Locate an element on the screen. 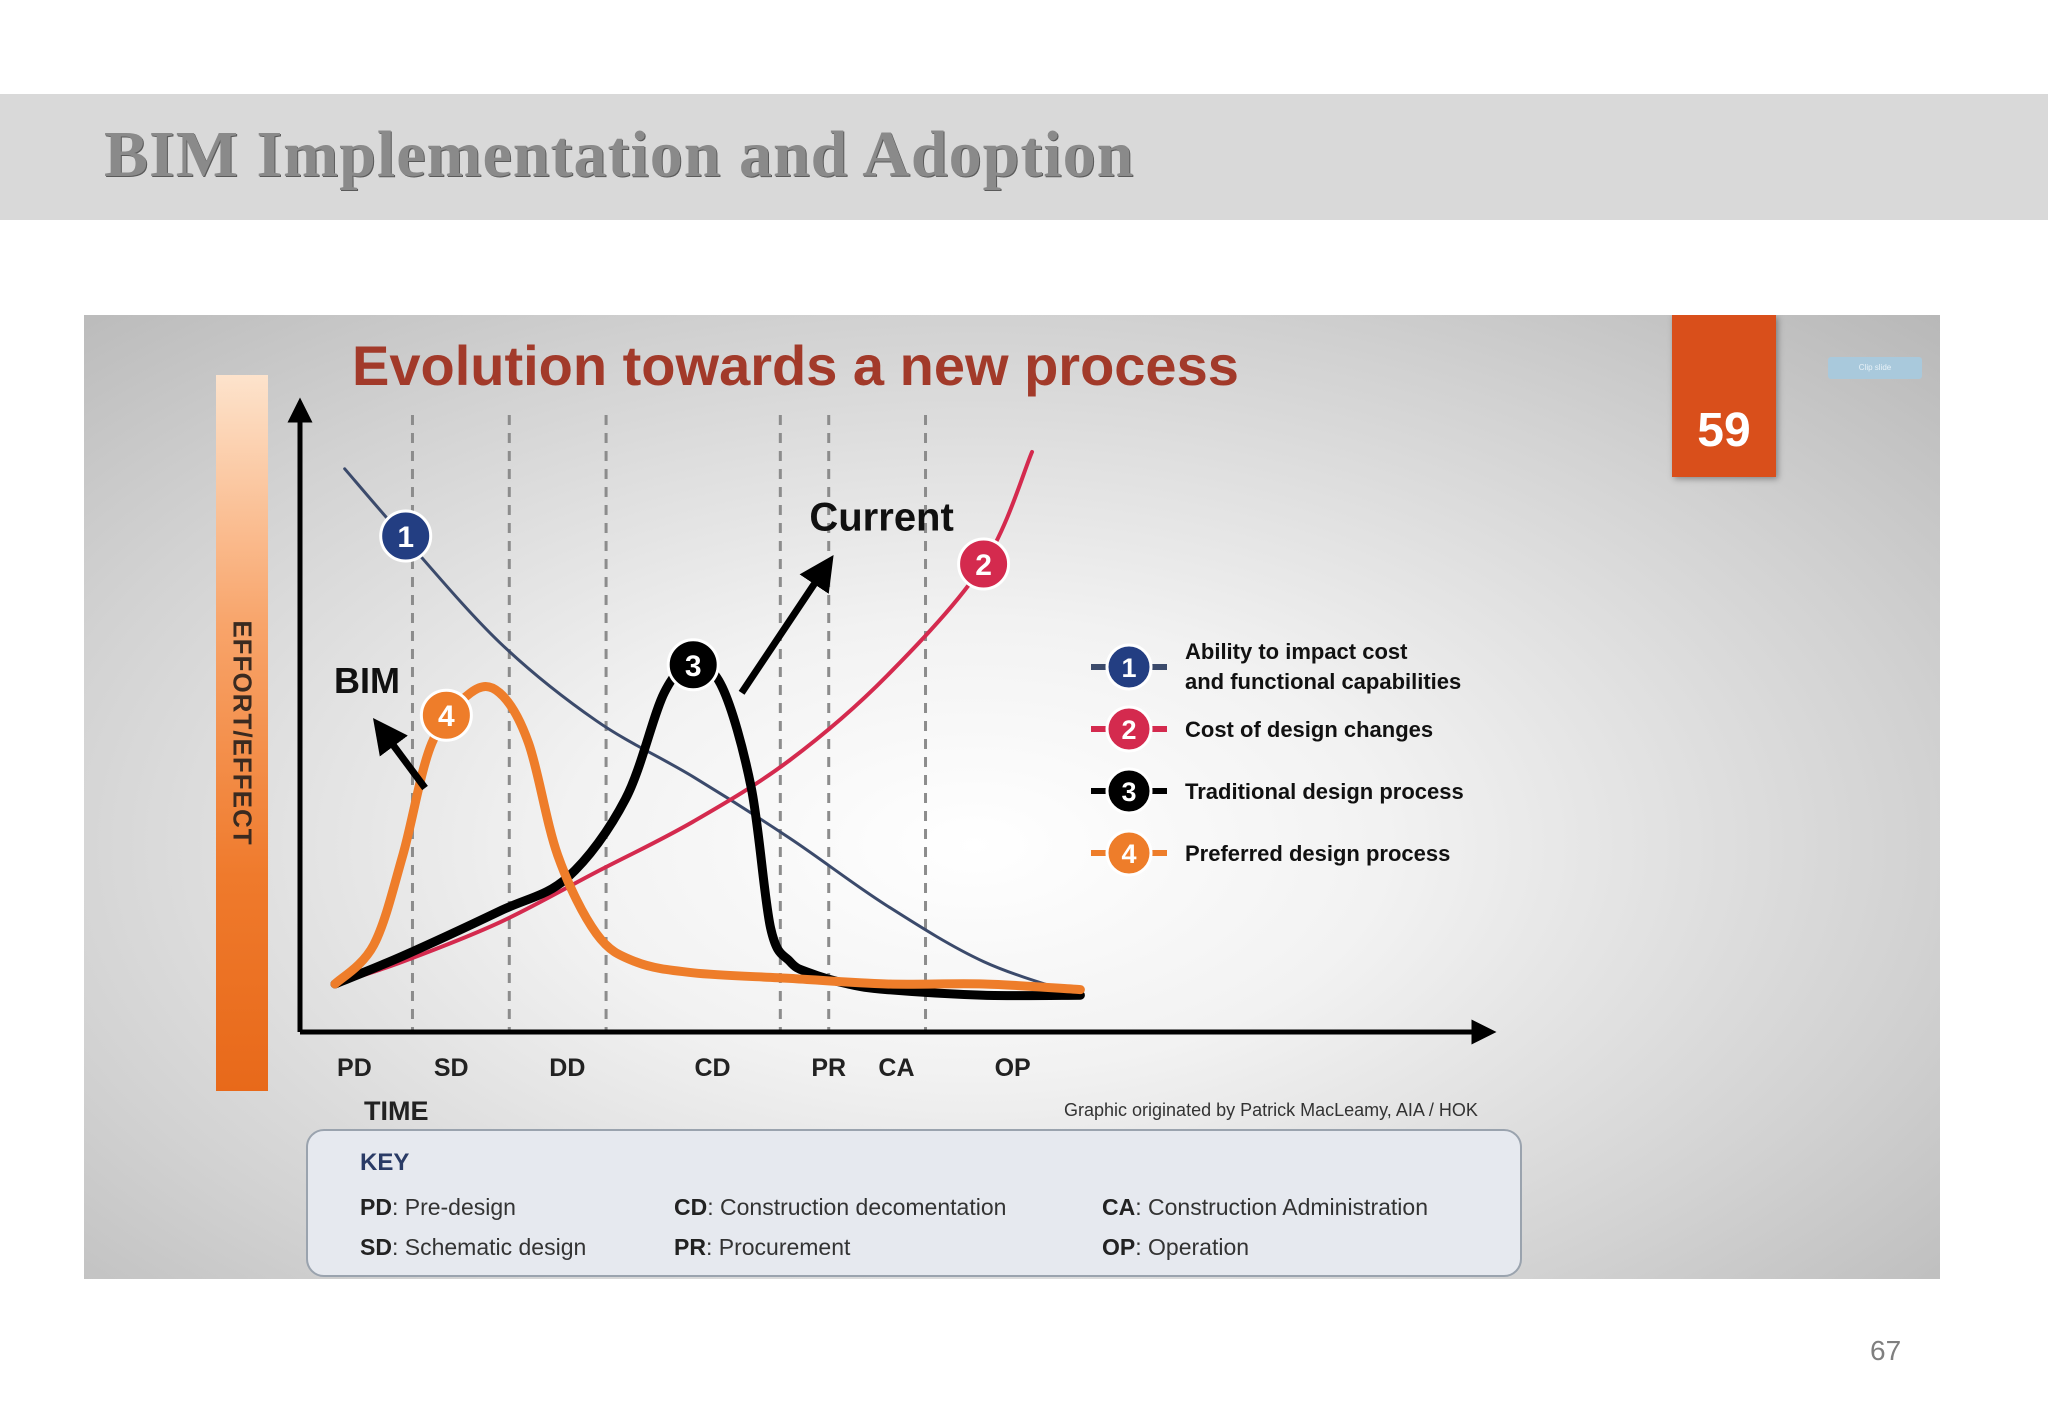  key-item: PD: Pre-design is located at coordinates (438, 1207).